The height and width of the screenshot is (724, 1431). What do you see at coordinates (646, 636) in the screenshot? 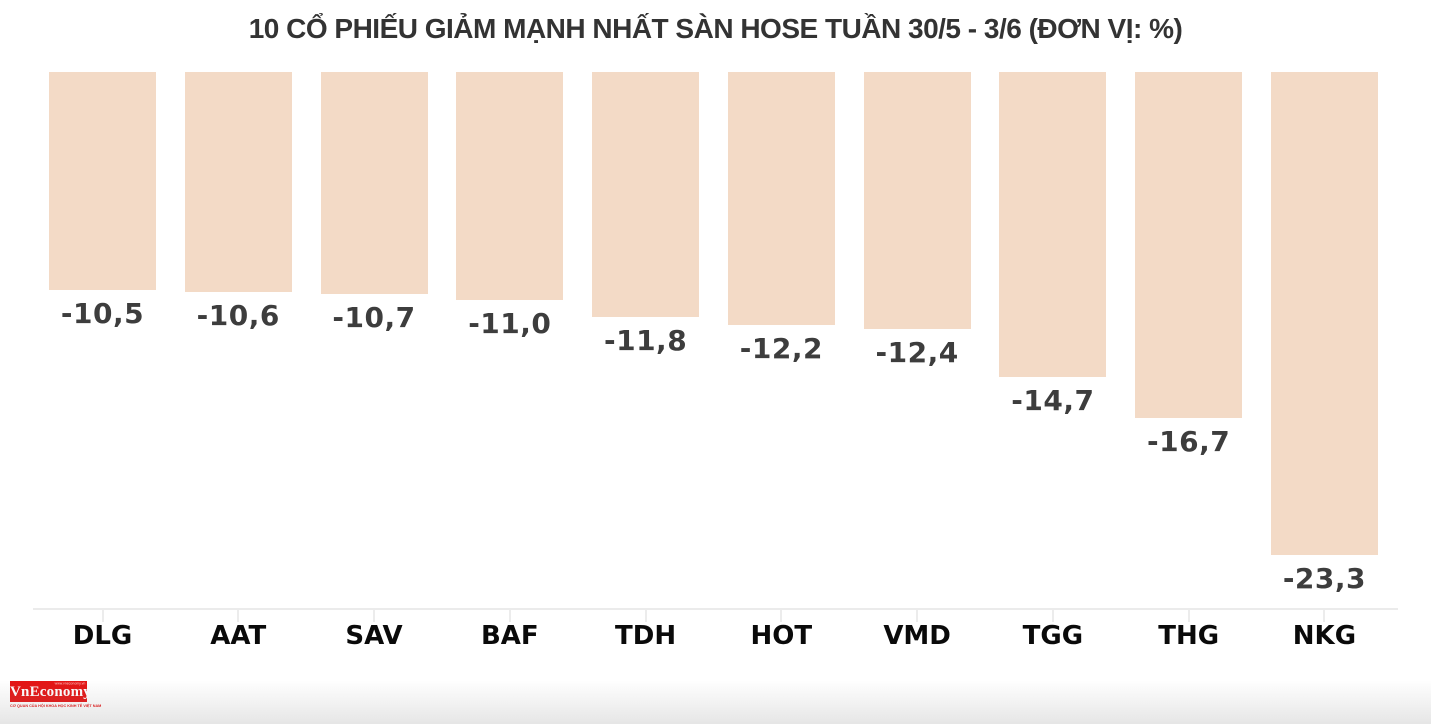
I see `x-axis-label-TDH: TDH` at bounding box center [646, 636].